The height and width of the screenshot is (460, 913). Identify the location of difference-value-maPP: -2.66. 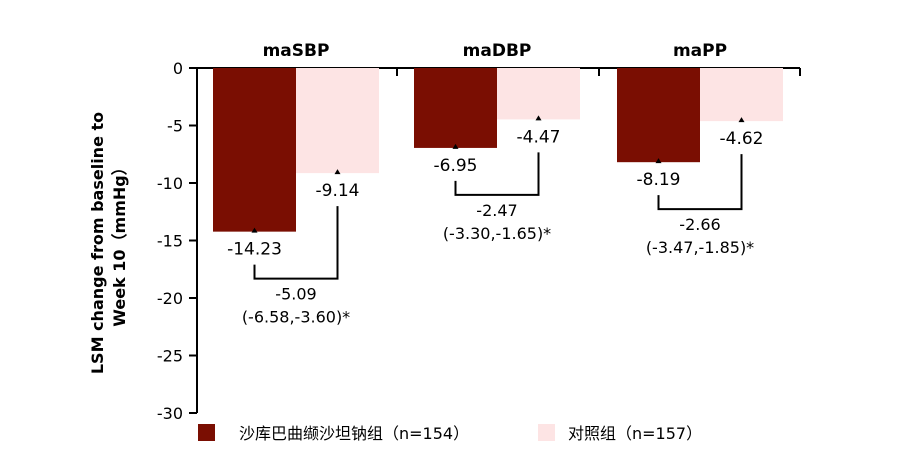
(699, 224).